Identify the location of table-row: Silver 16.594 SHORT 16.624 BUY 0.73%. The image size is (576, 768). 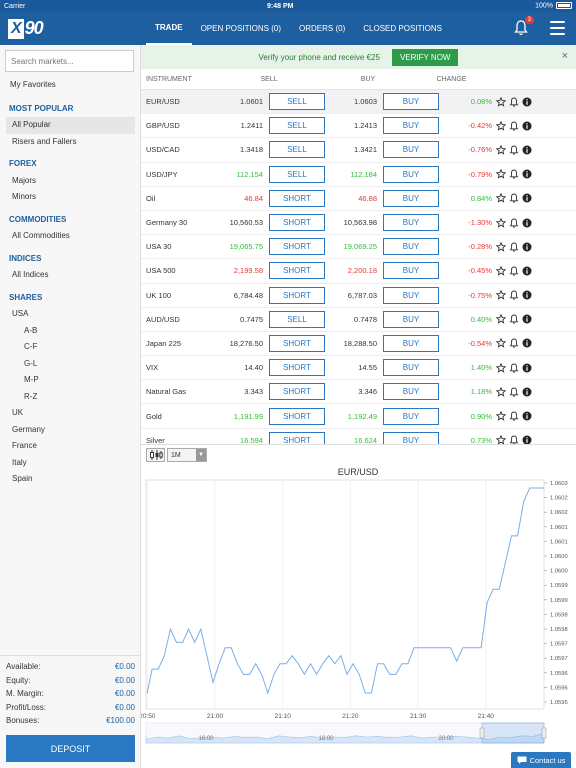
(358, 436).